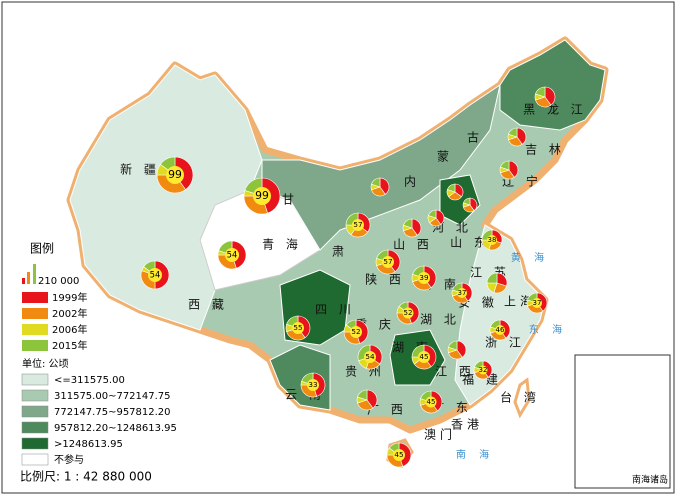  Describe the element at coordinates (115, 428) in the screenshot. I see `legend-label: 957812.20~1248613.95` at that location.